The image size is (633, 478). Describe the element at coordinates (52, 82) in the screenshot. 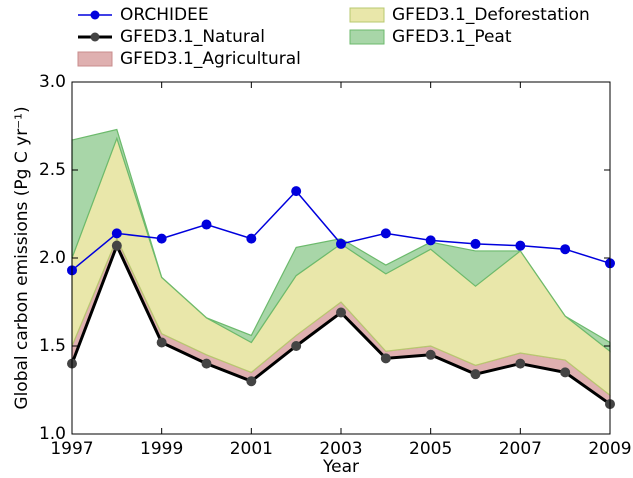

I see `y-tick-label: 3.0` at that location.